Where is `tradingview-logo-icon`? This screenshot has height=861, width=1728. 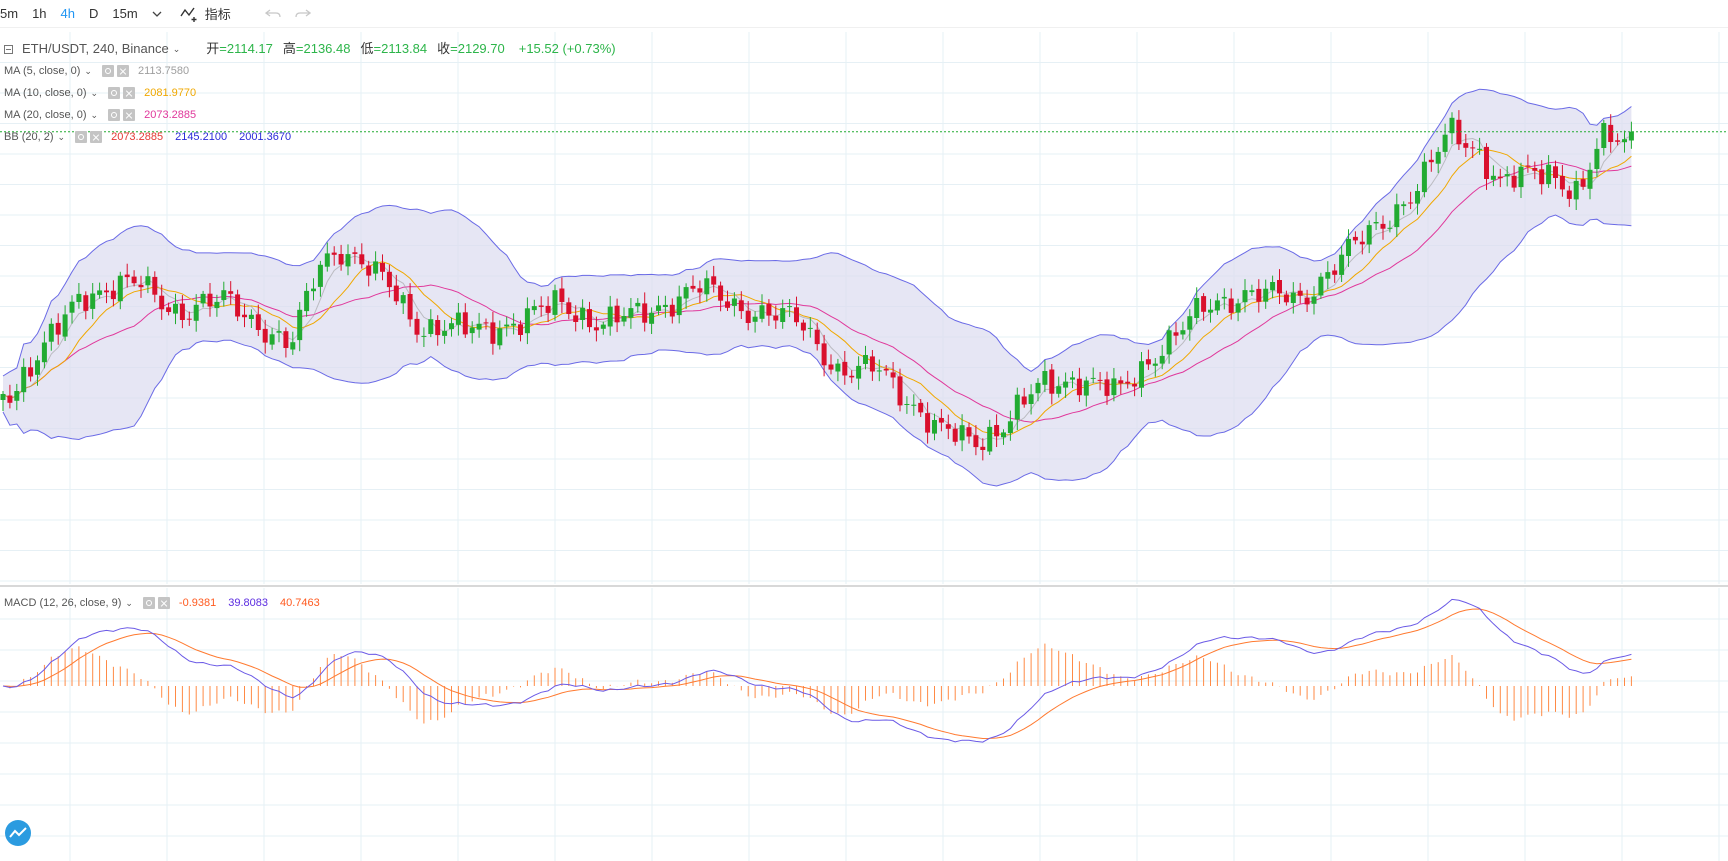 tradingview-logo-icon is located at coordinates (18, 833).